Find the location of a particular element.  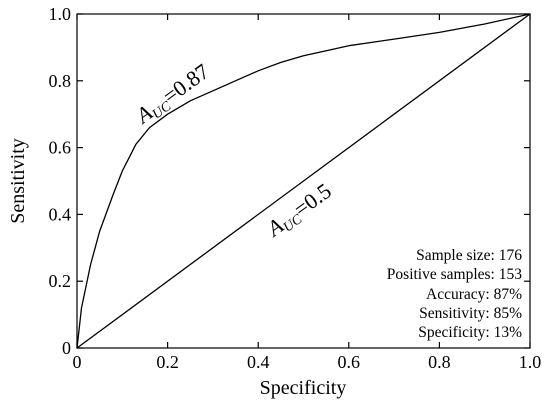

x-tick-label: 1.0 is located at coordinates (530, 362).